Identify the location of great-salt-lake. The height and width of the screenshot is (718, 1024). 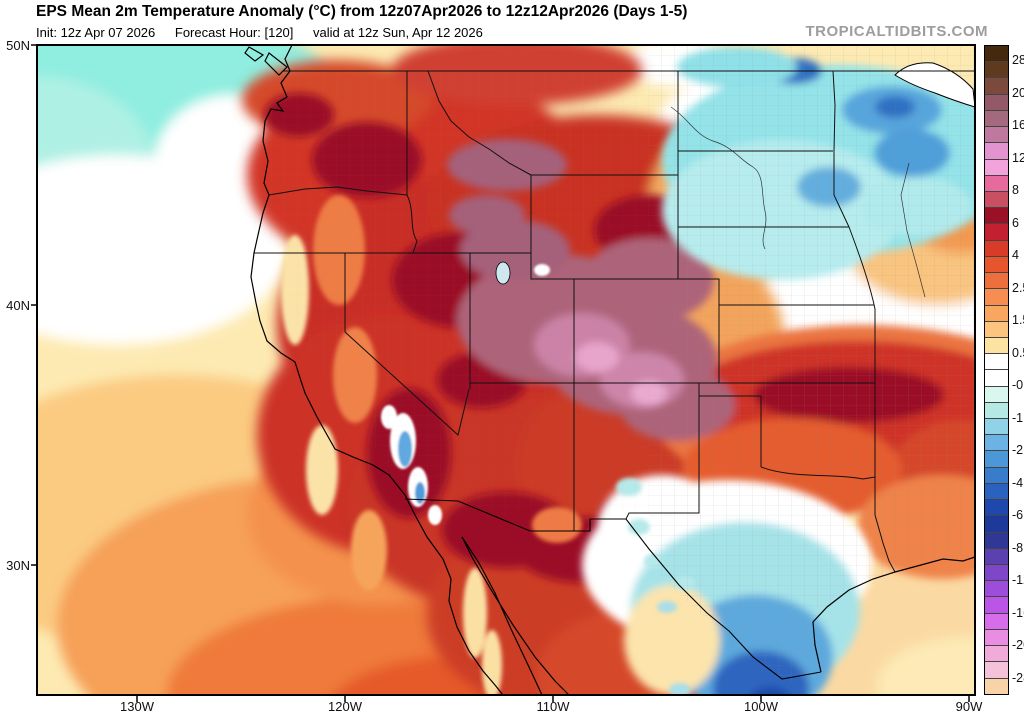
(503, 273).